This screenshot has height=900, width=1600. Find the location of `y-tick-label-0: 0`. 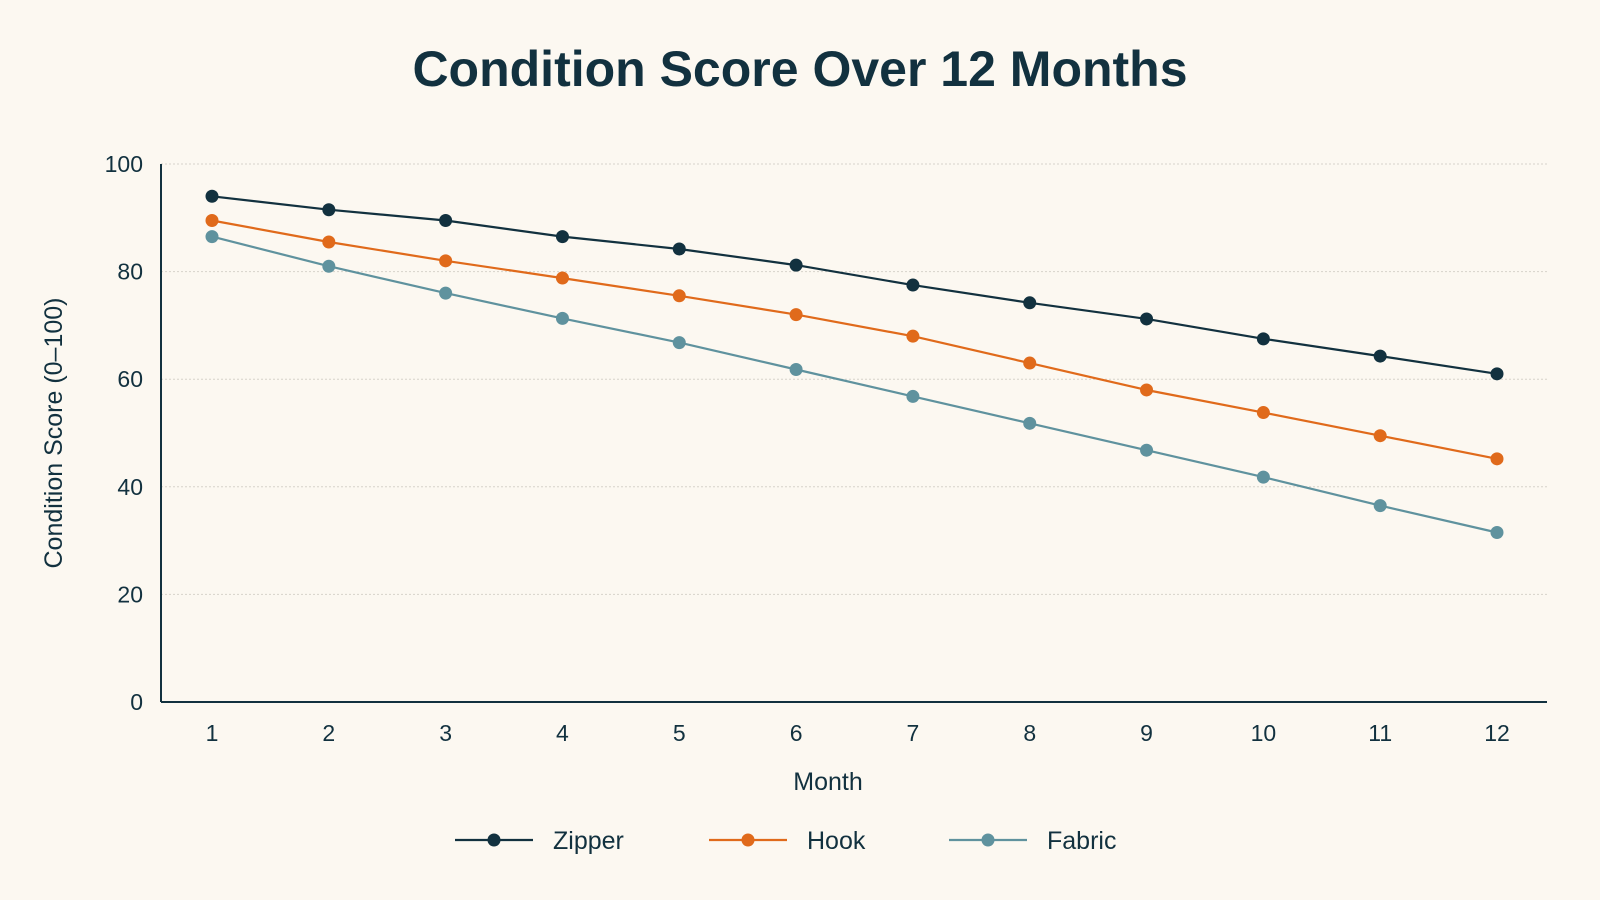

y-tick-label-0: 0 is located at coordinates (136, 702).